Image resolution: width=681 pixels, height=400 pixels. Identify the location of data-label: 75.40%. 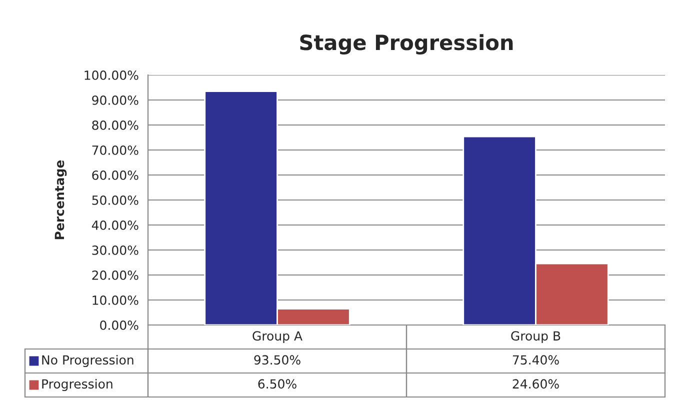
(535, 360).